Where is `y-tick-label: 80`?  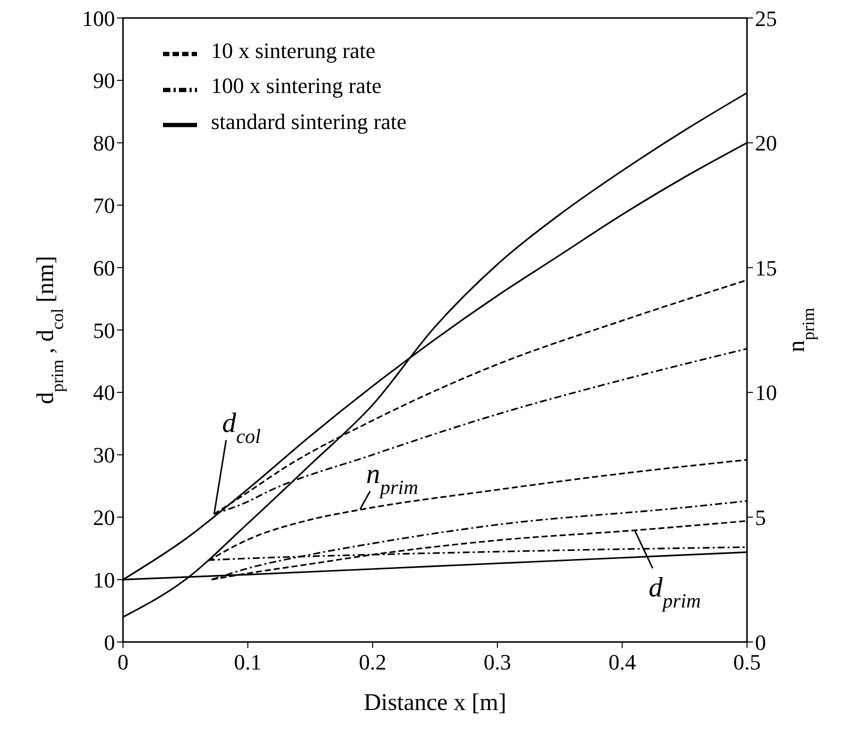 y-tick-label: 80 is located at coordinates (104, 143).